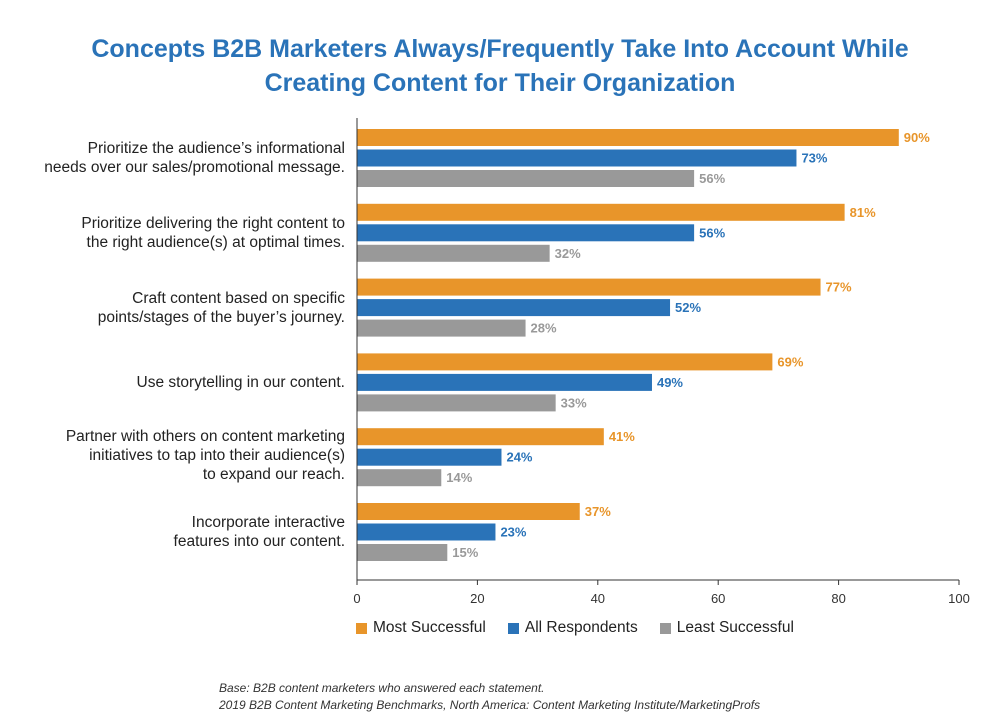 The image size is (1000, 724). Describe the element at coordinates (917, 137) in the screenshot. I see `data-label: 90%` at that location.